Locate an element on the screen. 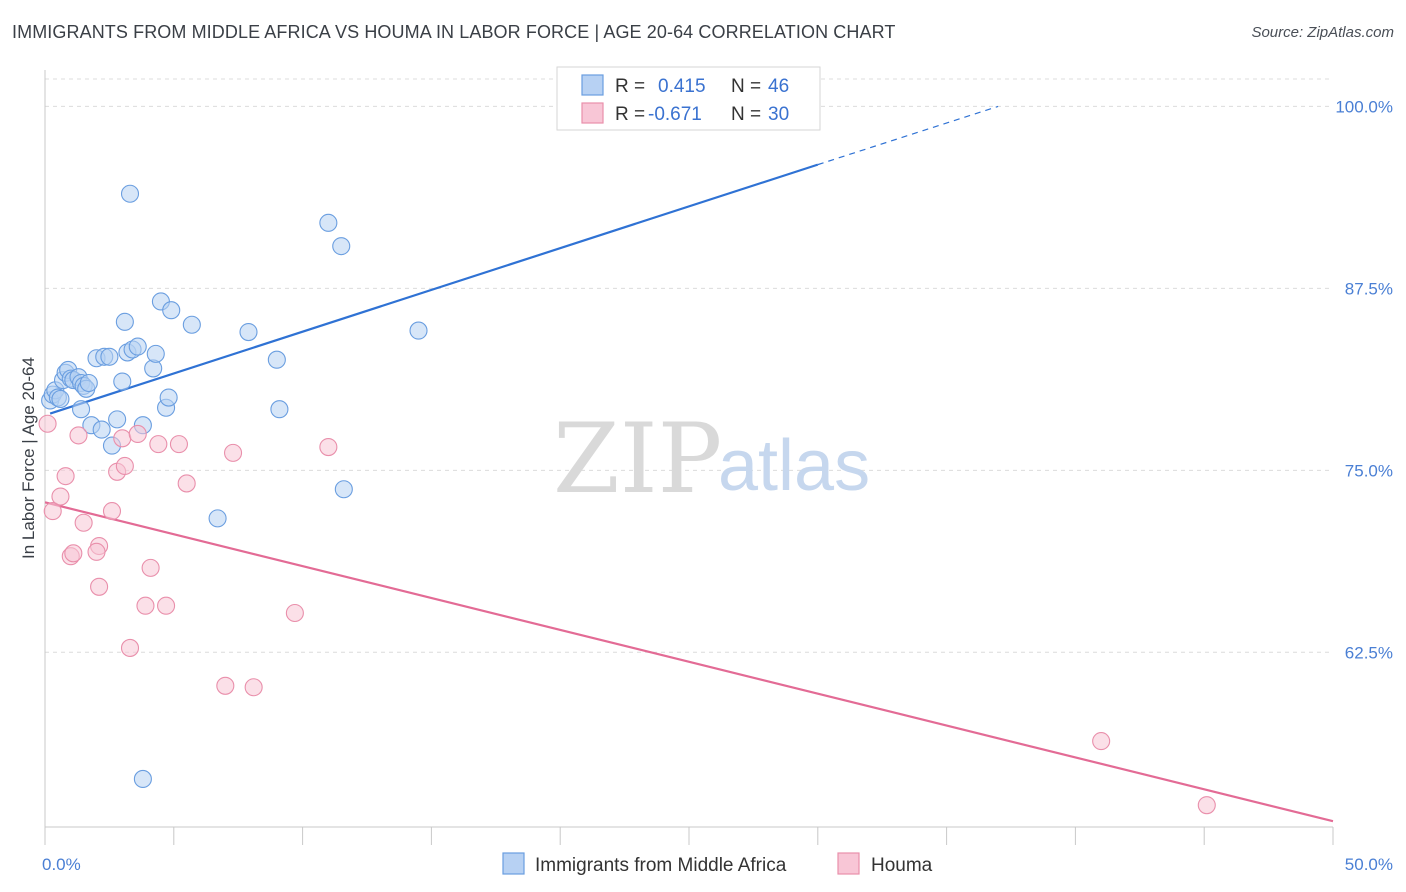  legend-n-label-1: N = is located at coordinates (746, 86).